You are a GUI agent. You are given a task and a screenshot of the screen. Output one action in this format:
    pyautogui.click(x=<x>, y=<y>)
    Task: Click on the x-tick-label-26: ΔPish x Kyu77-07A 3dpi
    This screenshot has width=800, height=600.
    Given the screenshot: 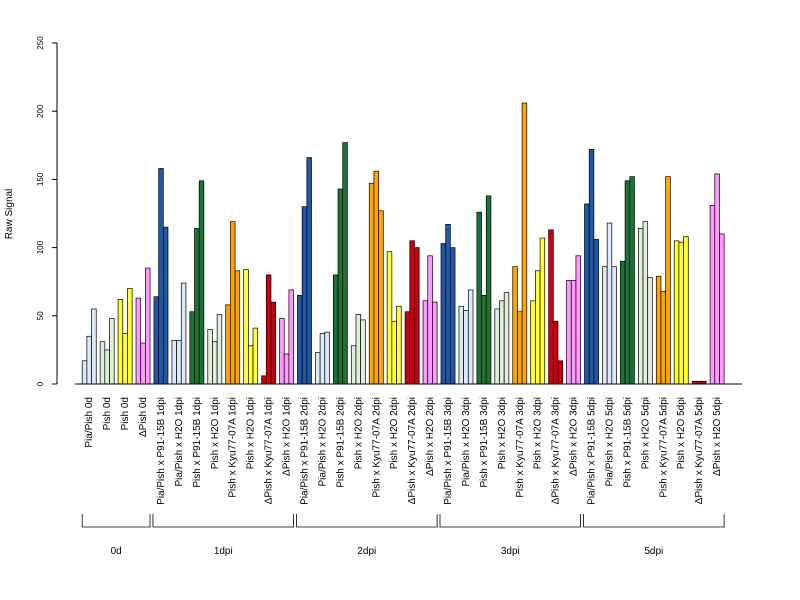 What is the action you would take?
    pyautogui.click(x=556, y=450)
    